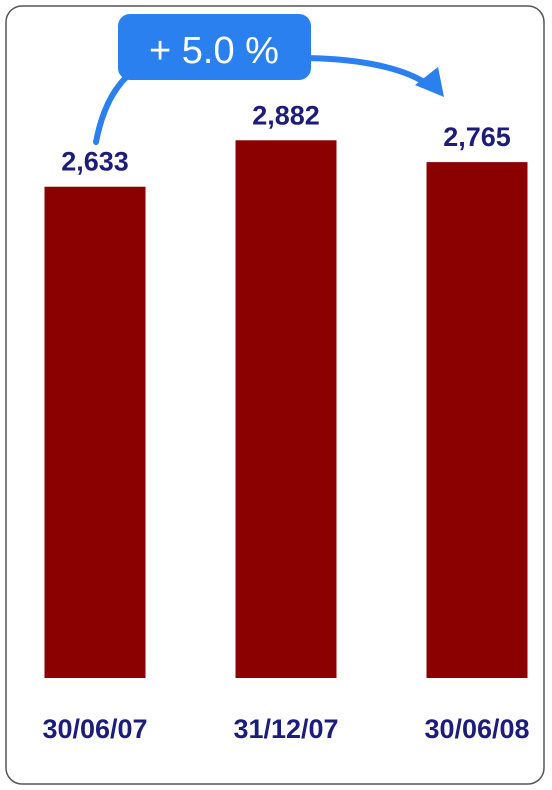  What do you see at coordinates (95, 162) in the screenshot?
I see `value-label: 2,633` at bounding box center [95, 162].